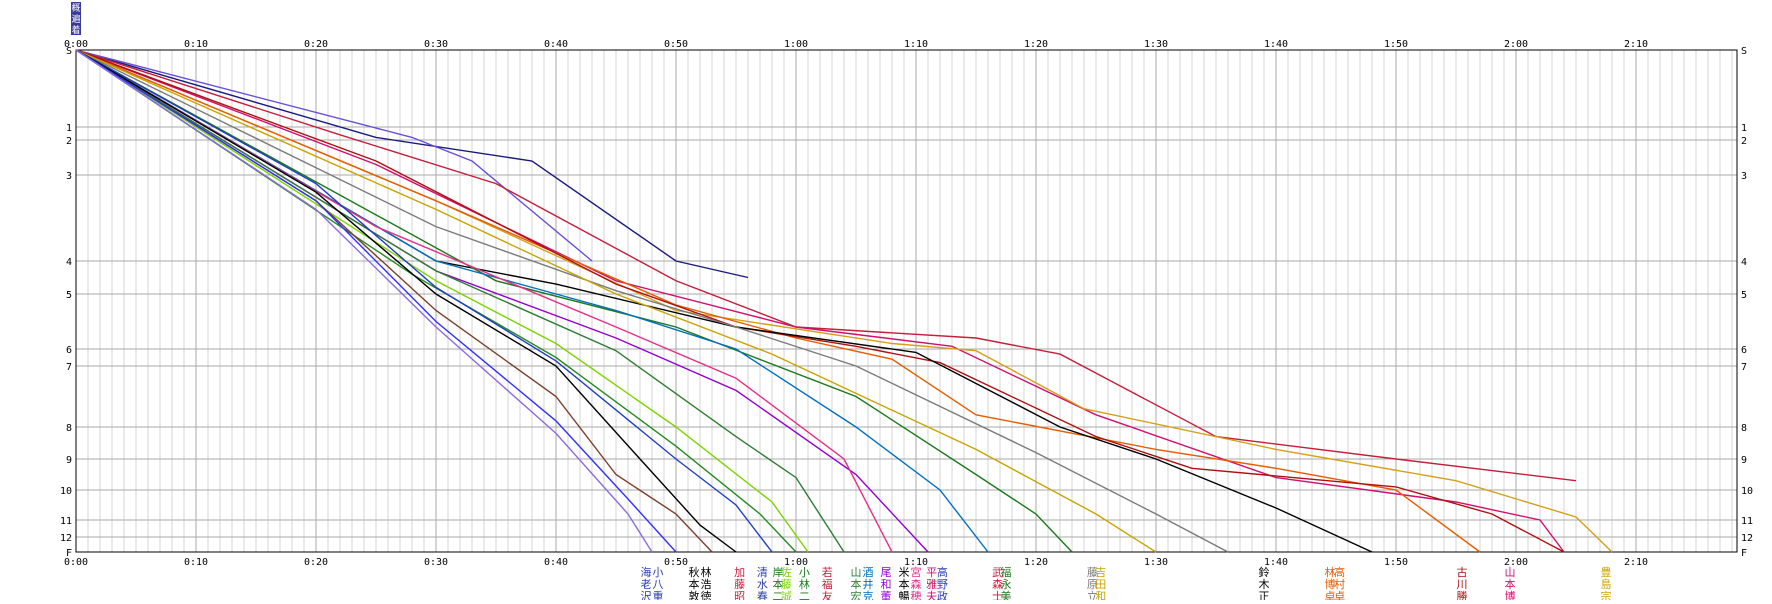  I want to click on y-tick-label-left: S, so click(69, 51).